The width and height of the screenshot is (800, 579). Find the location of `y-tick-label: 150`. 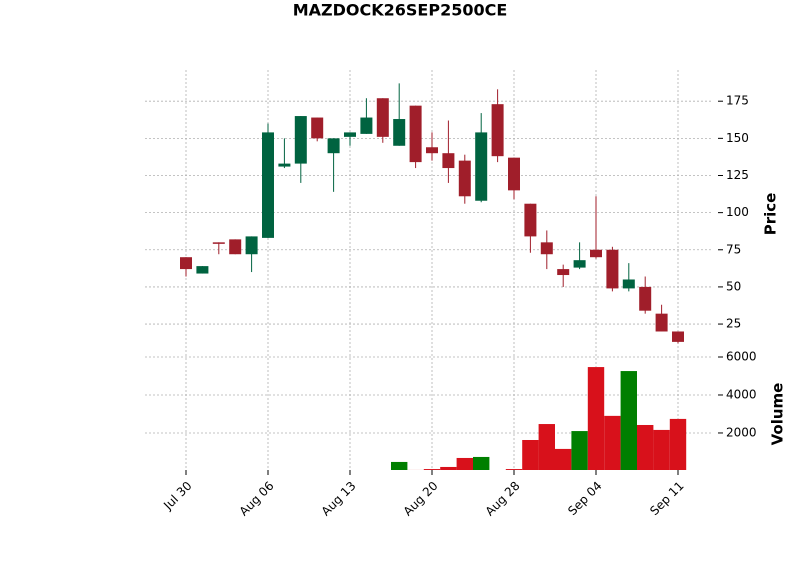

y-tick-label: 150 is located at coordinates (737, 138).